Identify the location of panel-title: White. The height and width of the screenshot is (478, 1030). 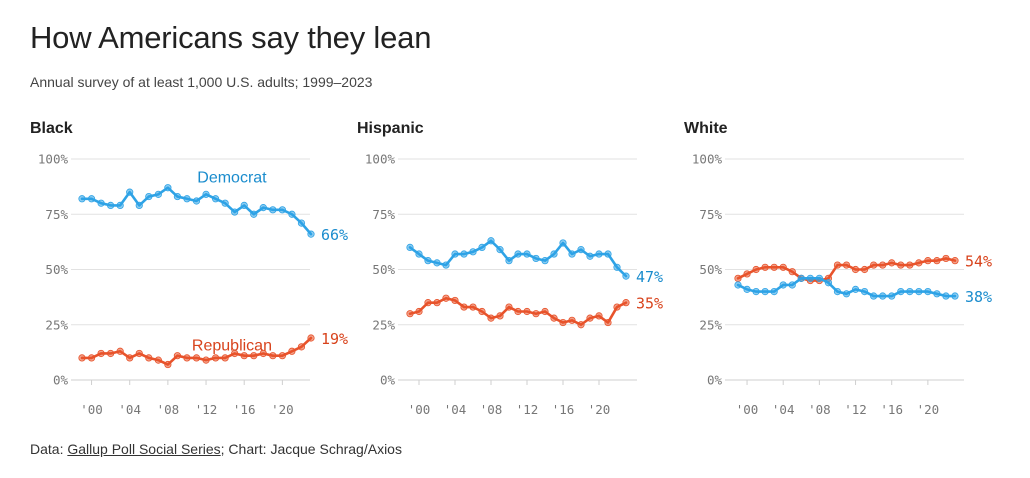
(706, 128).